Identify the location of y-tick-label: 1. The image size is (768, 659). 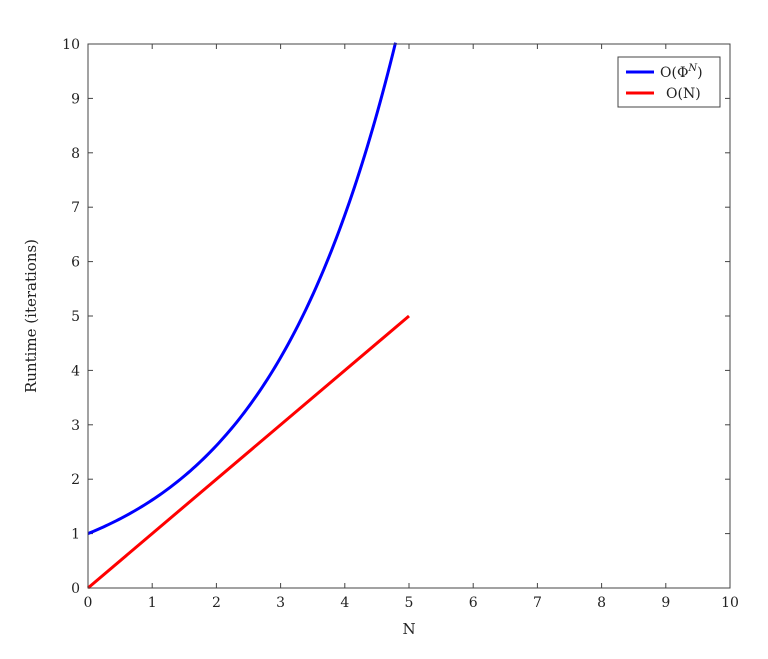
(75, 535).